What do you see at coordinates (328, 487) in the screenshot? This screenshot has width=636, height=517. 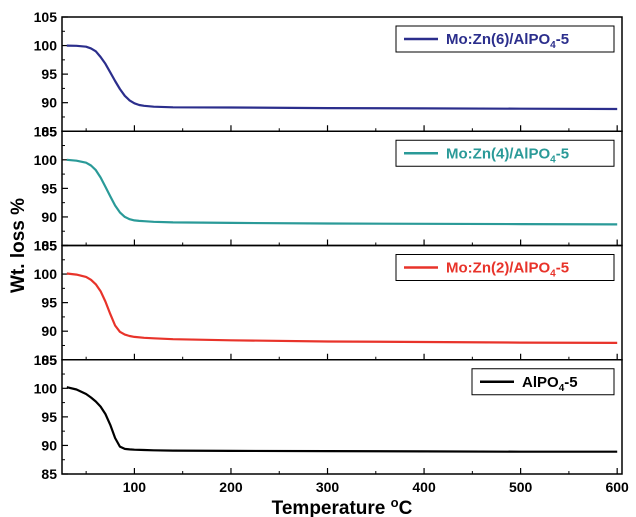 I see `x-tick-label: 300` at bounding box center [328, 487].